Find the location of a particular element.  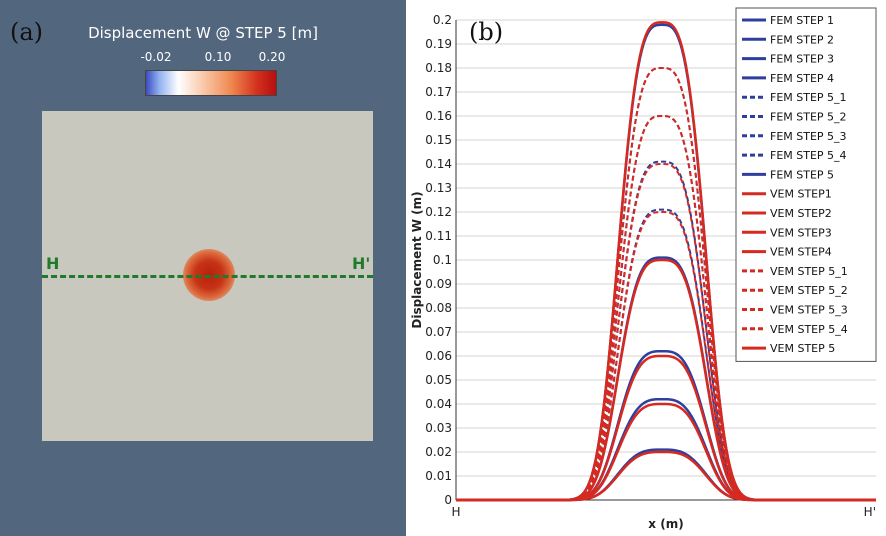

y-tick-label: 0.05 is located at coordinates (438, 380).